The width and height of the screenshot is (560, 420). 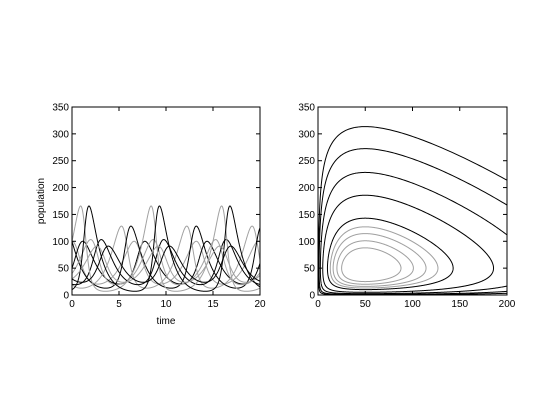 I want to click on time-series-ytick-label: 300, so click(x=60, y=134).